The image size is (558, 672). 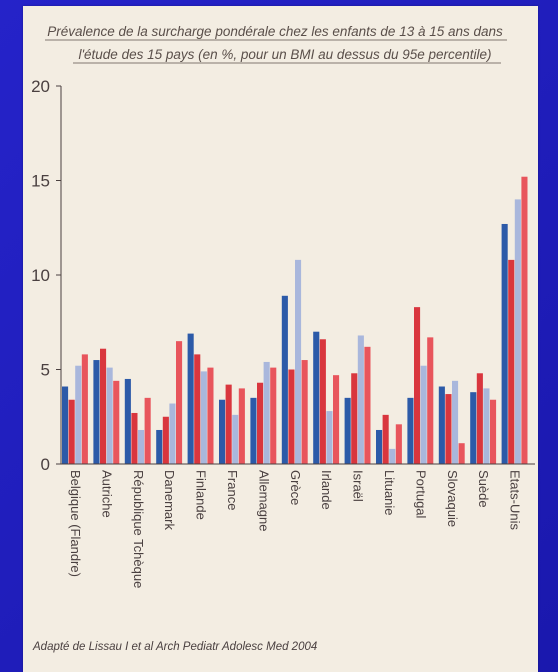 What do you see at coordinates (358, 486) in the screenshot?
I see `x-category-label: Israël` at bounding box center [358, 486].